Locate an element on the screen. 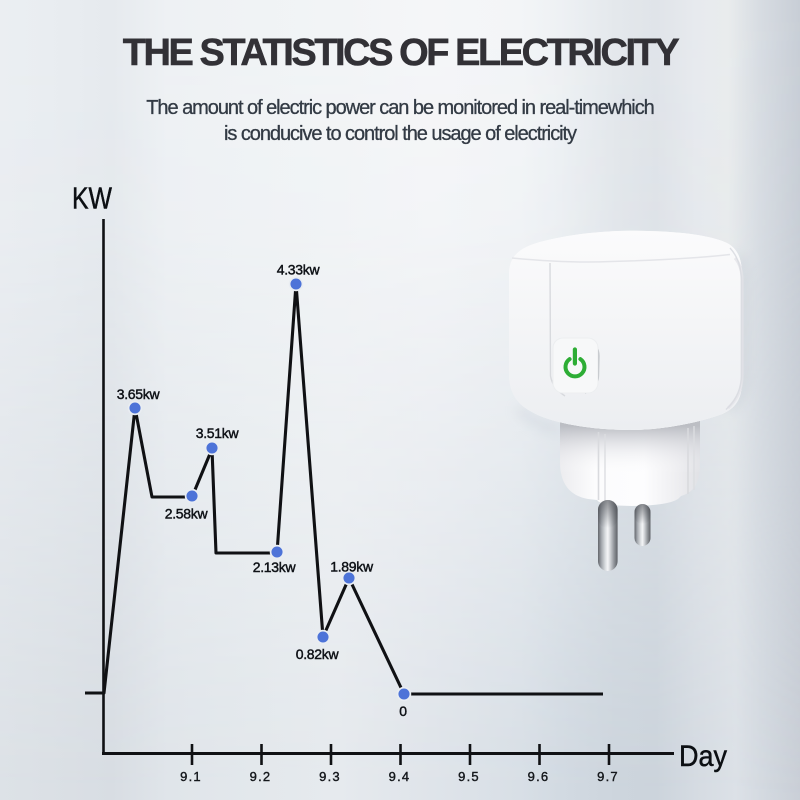 This screenshot has height=800, width=800. svg-text: 0 is located at coordinates (403, 711).